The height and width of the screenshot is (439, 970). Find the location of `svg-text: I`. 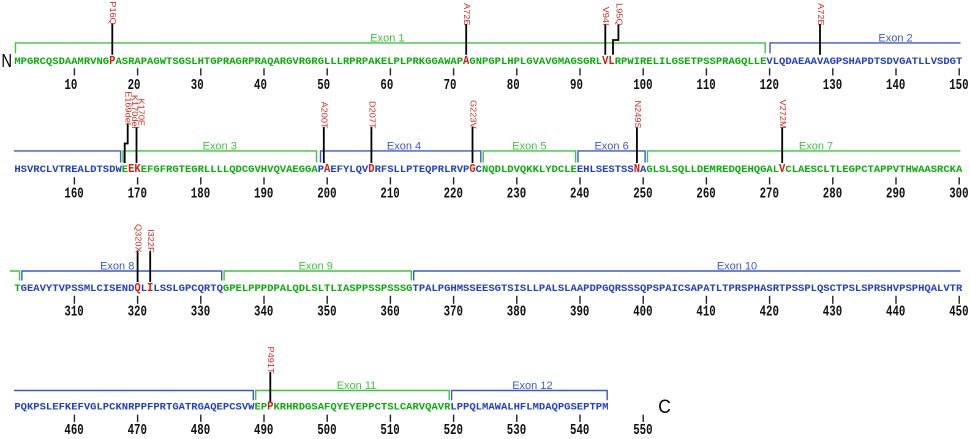

svg-text: I is located at coordinates (150, 288).